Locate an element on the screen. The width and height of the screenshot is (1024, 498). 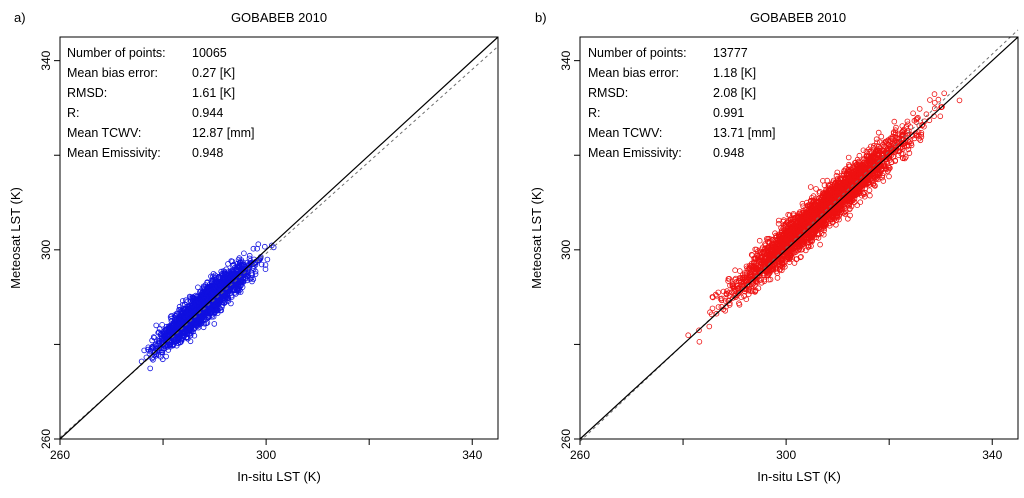
stat-value-tcwv: 12.87 [mm] is located at coordinates (223, 133).